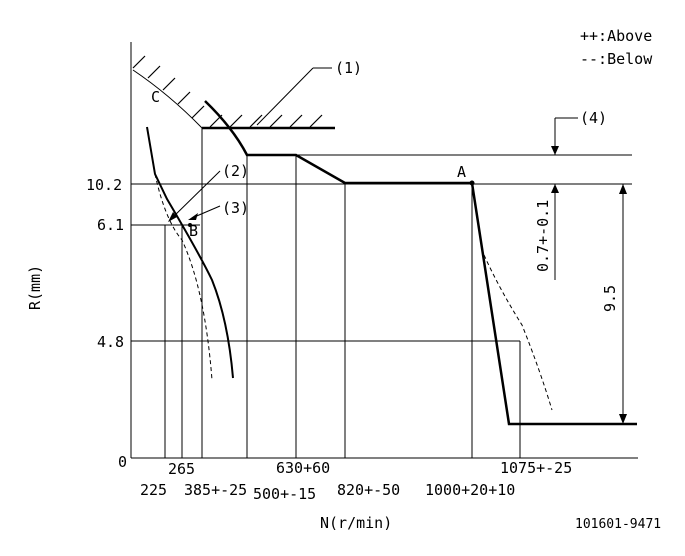 This screenshot has height=556, width=685. Describe the element at coordinates (610, 298) in the screenshot. I see `stroke-label: 9.5` at that location.